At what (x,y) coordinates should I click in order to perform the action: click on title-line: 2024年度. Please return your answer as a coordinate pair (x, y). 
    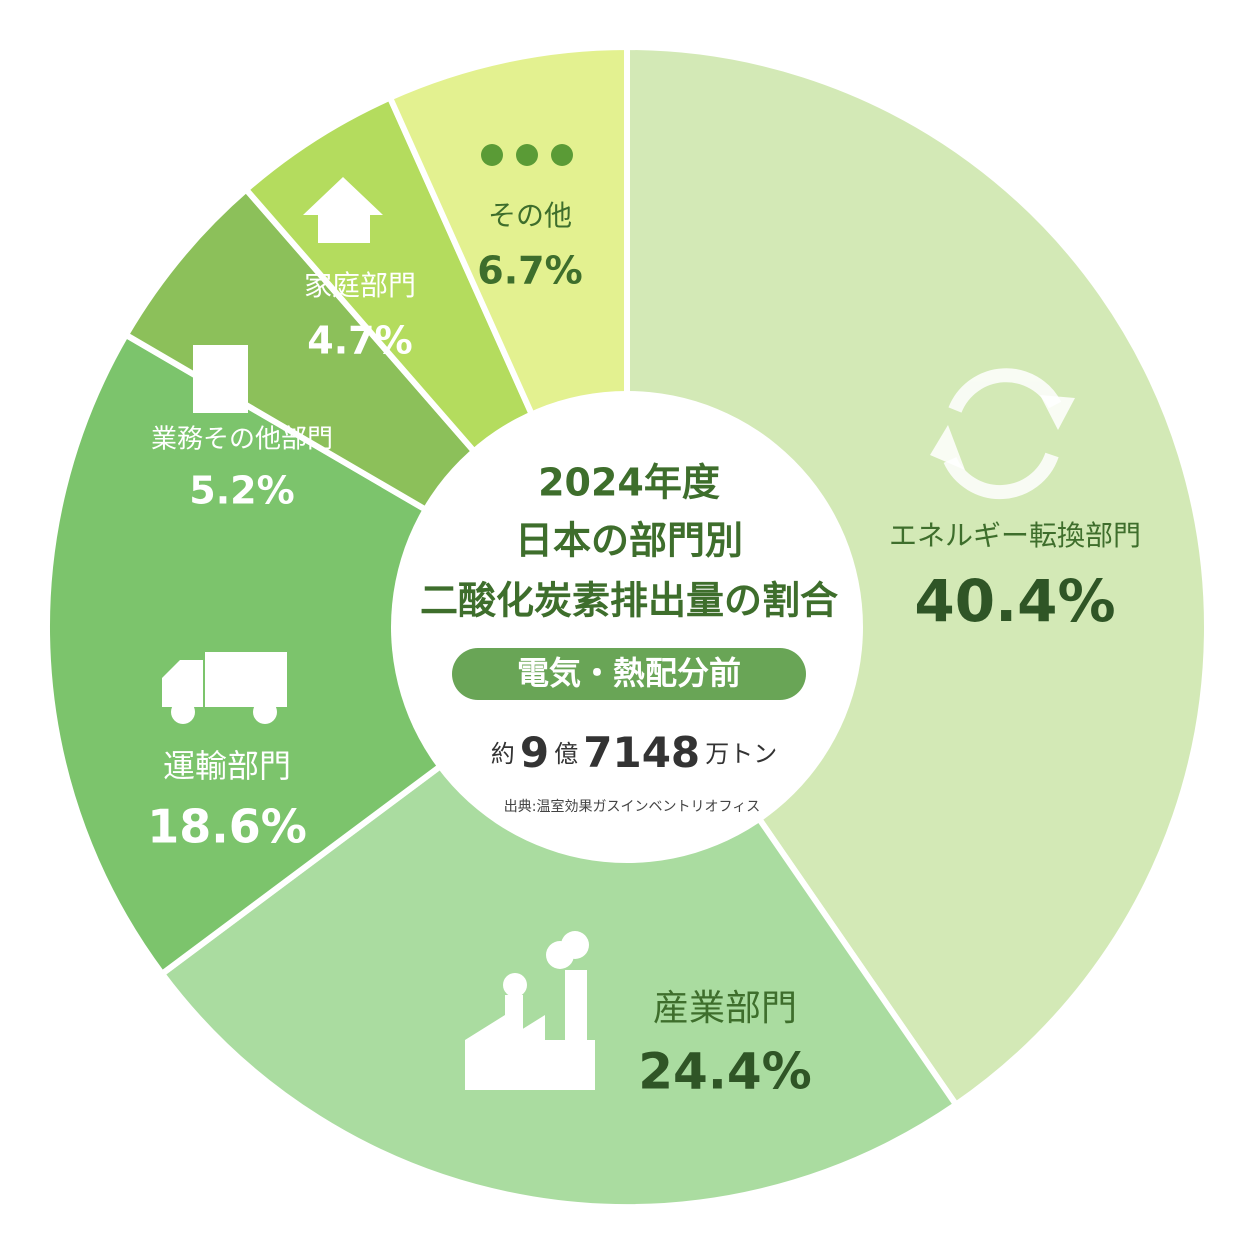
    Looking at the image, I should click on (629, 483).